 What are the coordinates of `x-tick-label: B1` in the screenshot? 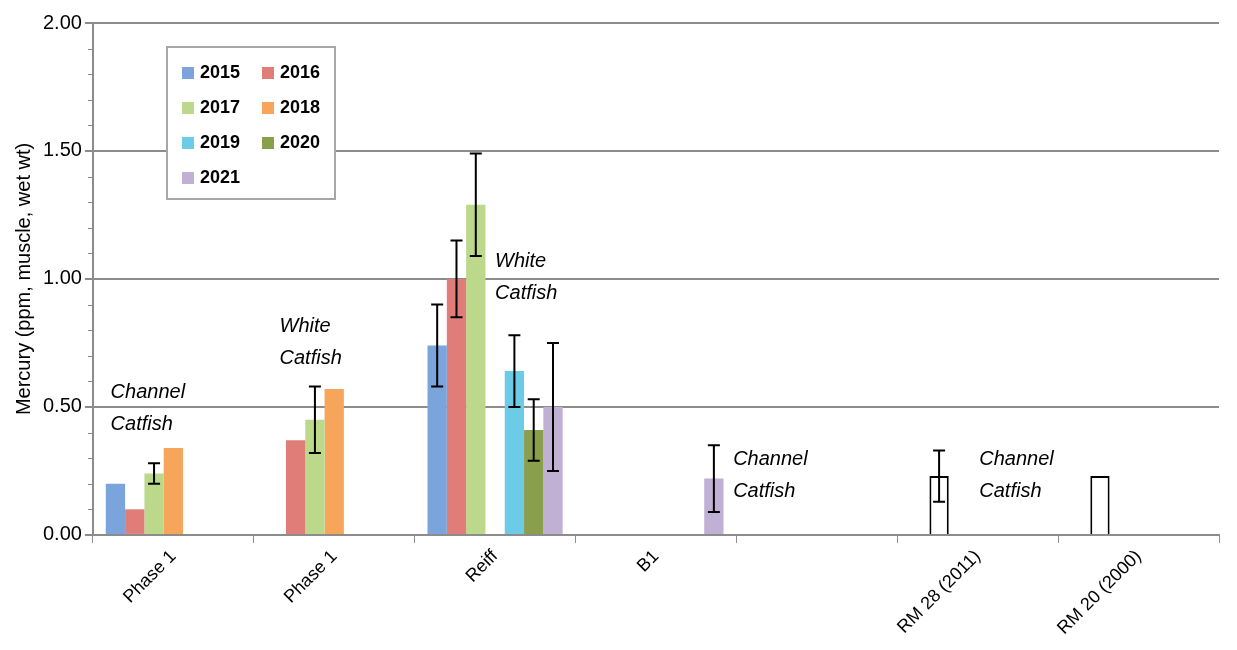 It's located at (647, 560).